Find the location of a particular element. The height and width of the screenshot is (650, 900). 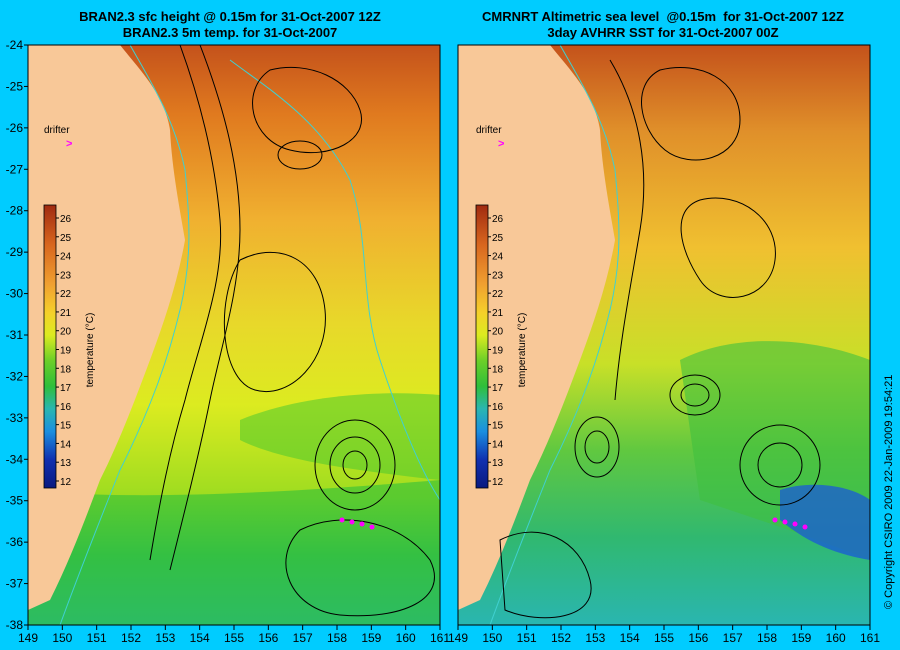

latitude-label: -27 is located at coordinates (15, 169).